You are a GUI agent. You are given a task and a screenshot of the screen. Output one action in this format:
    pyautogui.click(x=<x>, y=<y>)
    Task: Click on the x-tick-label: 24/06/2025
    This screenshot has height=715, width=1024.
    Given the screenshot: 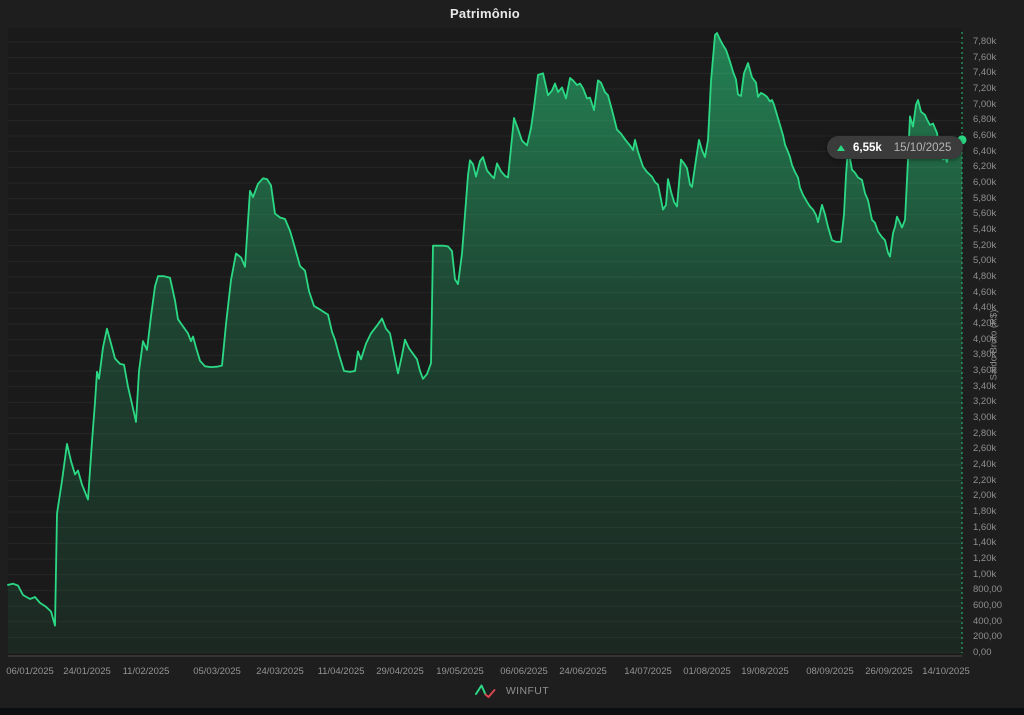 What is the action you would take?
    pyautogui.click(x=583, y=671)
    